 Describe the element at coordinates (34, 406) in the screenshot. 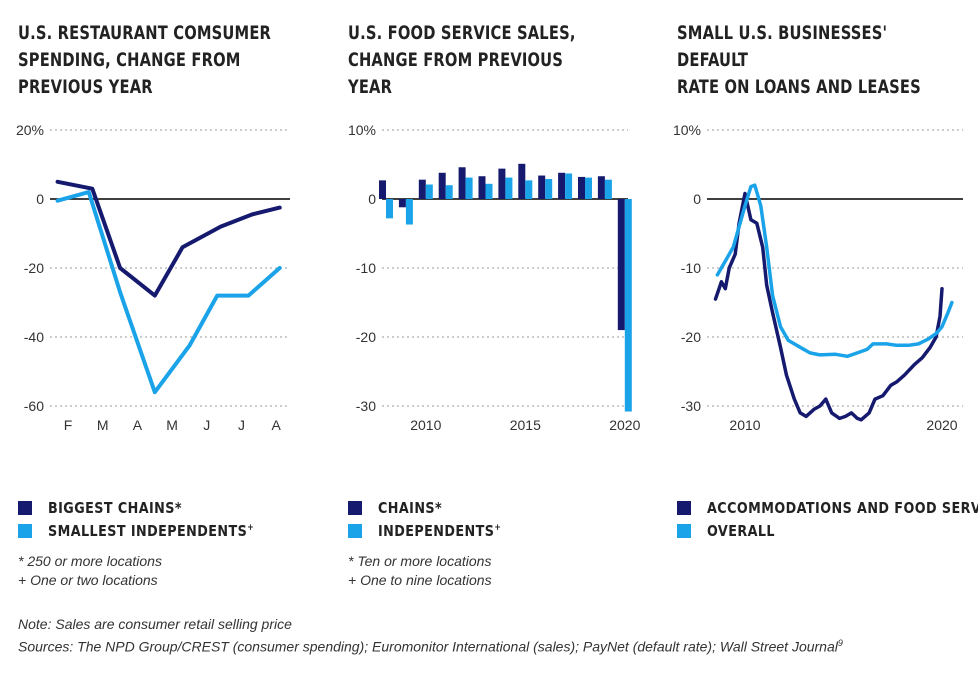

I see `y-tick-label: -60` at that location.